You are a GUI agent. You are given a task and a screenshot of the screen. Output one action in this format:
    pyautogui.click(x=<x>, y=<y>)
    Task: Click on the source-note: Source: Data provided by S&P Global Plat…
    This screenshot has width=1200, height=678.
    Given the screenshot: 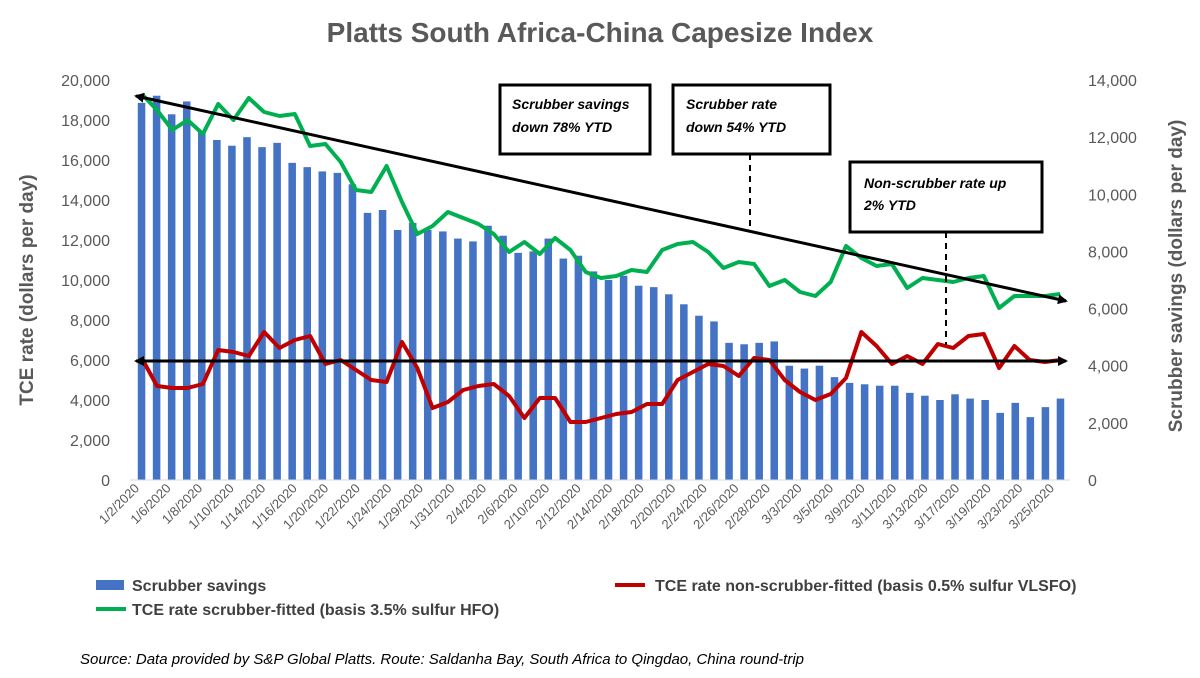 What is the action you would take?
    pyautogui.click(x=442, y=659)
    